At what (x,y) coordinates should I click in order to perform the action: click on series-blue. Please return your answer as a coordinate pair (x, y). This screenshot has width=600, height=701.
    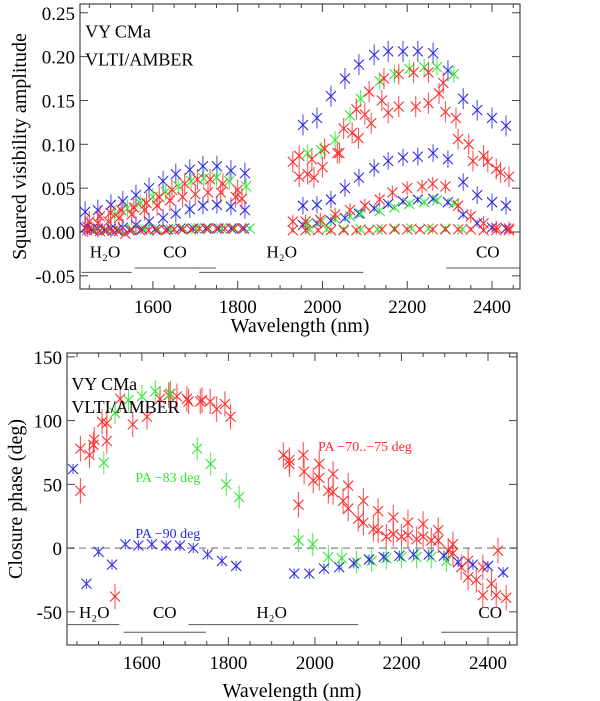
    Looking at the image, I should click on (404, 213).